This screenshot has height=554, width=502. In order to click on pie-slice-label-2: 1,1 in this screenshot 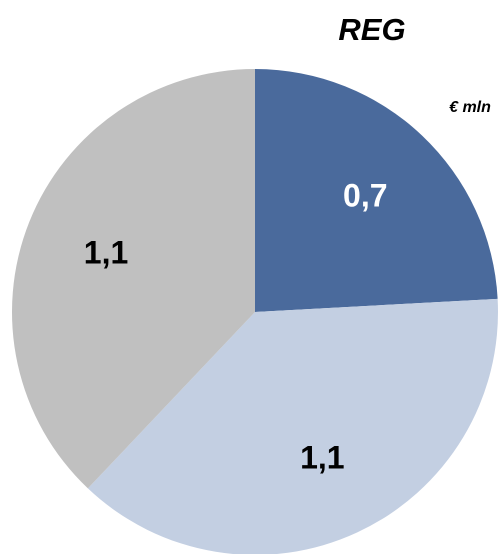, I will do `click(106, 253)`.